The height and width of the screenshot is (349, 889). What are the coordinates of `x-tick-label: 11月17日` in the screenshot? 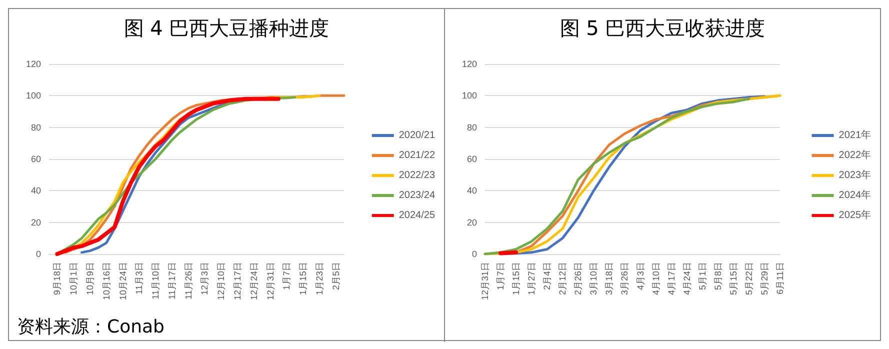 It's located at (171, 281).